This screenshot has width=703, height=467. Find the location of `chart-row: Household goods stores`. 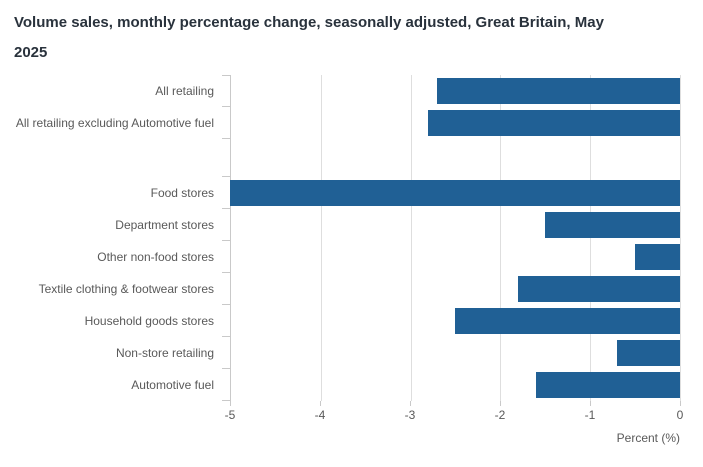

chart-row: Household goods stores is located at coordinates (346, 321).